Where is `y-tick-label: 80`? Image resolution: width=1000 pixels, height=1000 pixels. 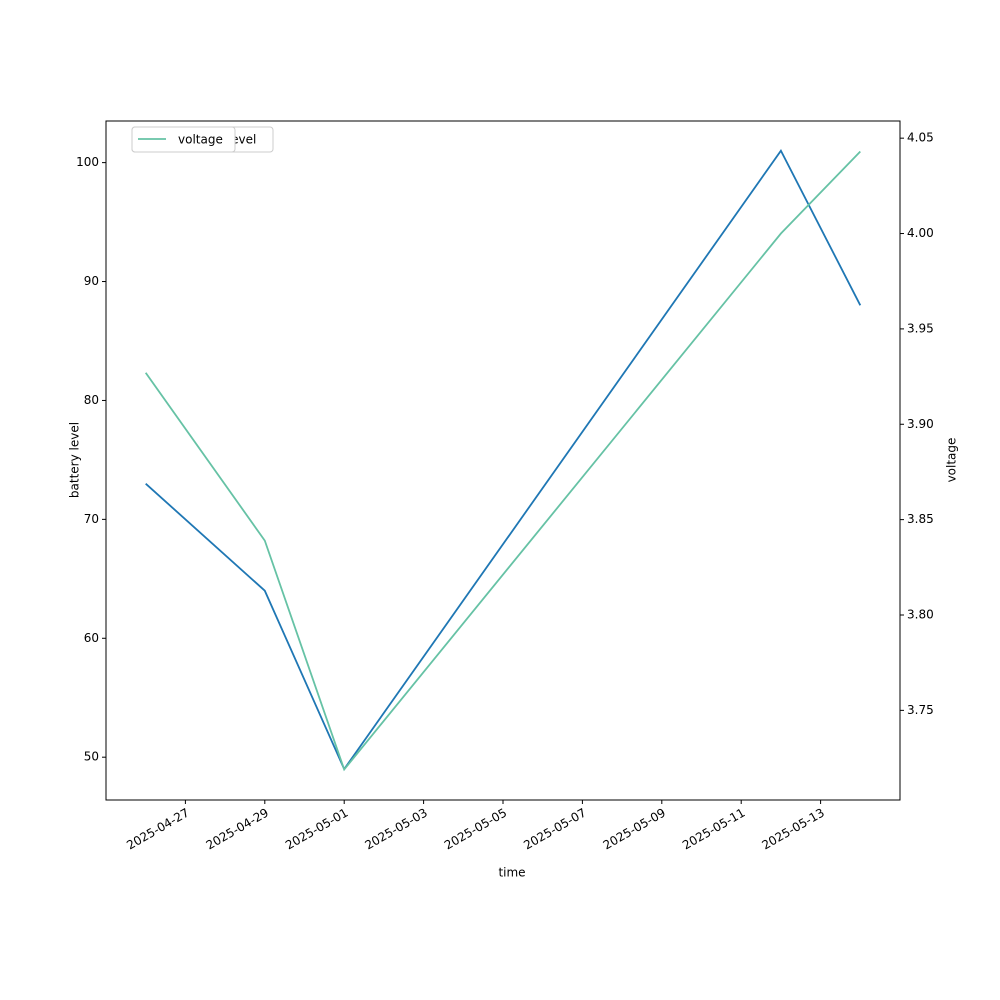 y-tick-label: 80 is located at coordinates (91, 400).